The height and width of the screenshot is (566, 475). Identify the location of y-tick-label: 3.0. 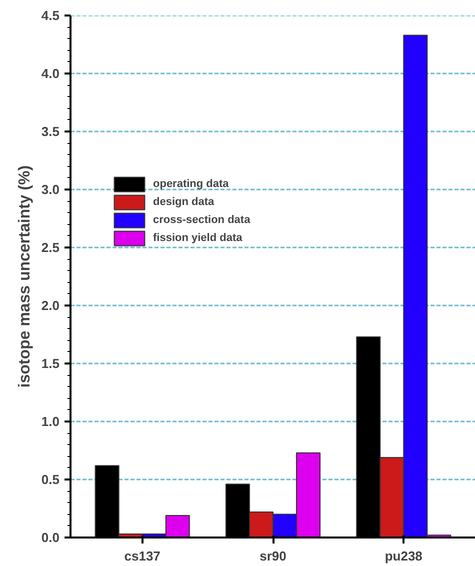
(50, 189).